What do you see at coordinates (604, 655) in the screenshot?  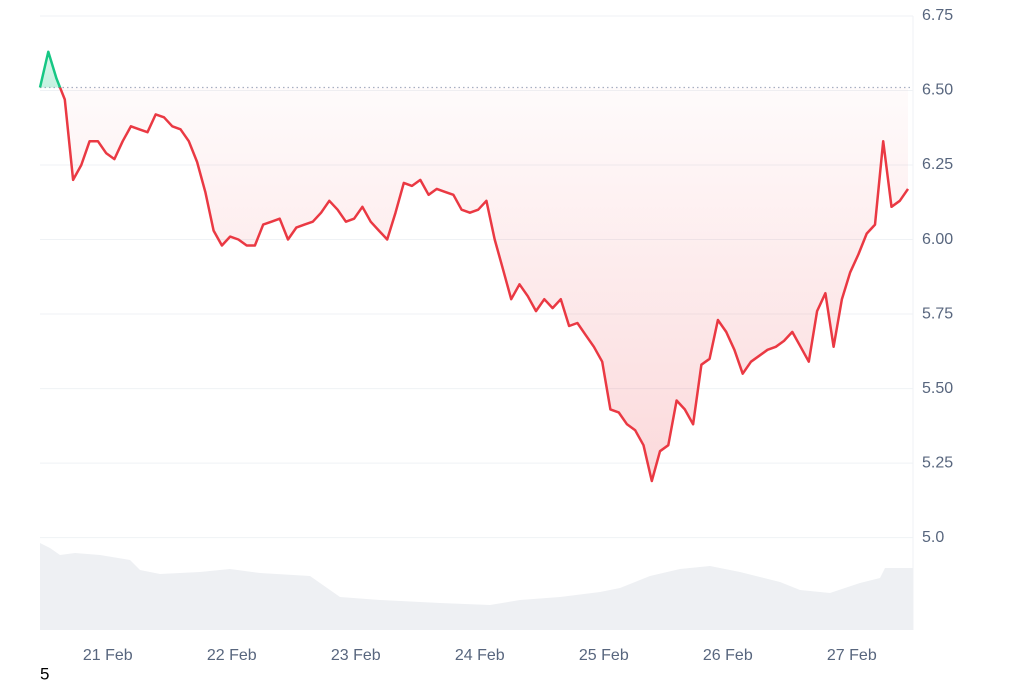 I see `x-tick-label: 25 Feb` at bounding box center [604, 655].